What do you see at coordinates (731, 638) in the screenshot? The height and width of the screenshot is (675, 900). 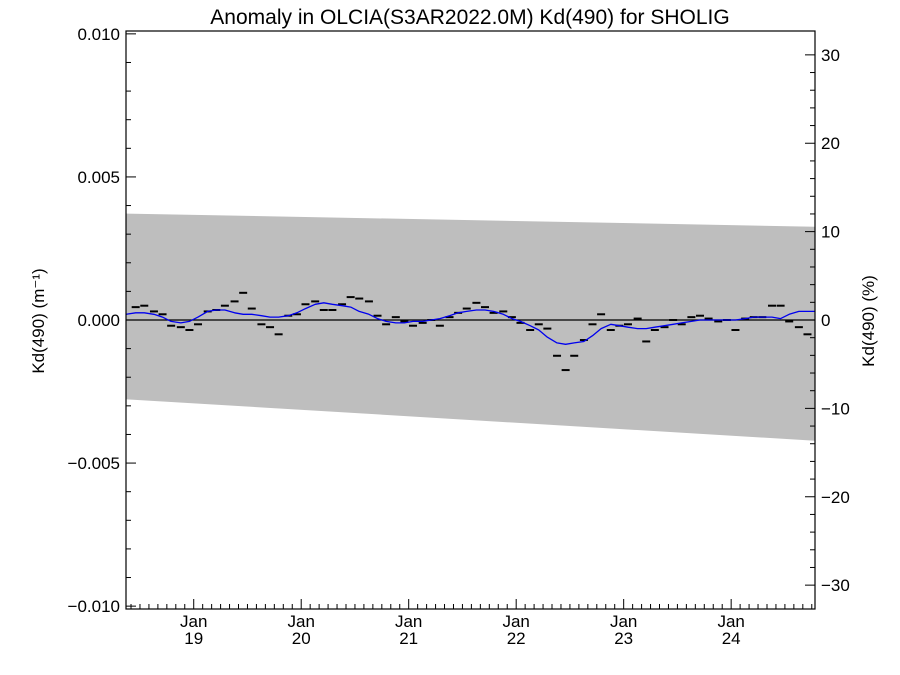 I see `x-tick-label-year: 24` at bounding box center [731, 638].